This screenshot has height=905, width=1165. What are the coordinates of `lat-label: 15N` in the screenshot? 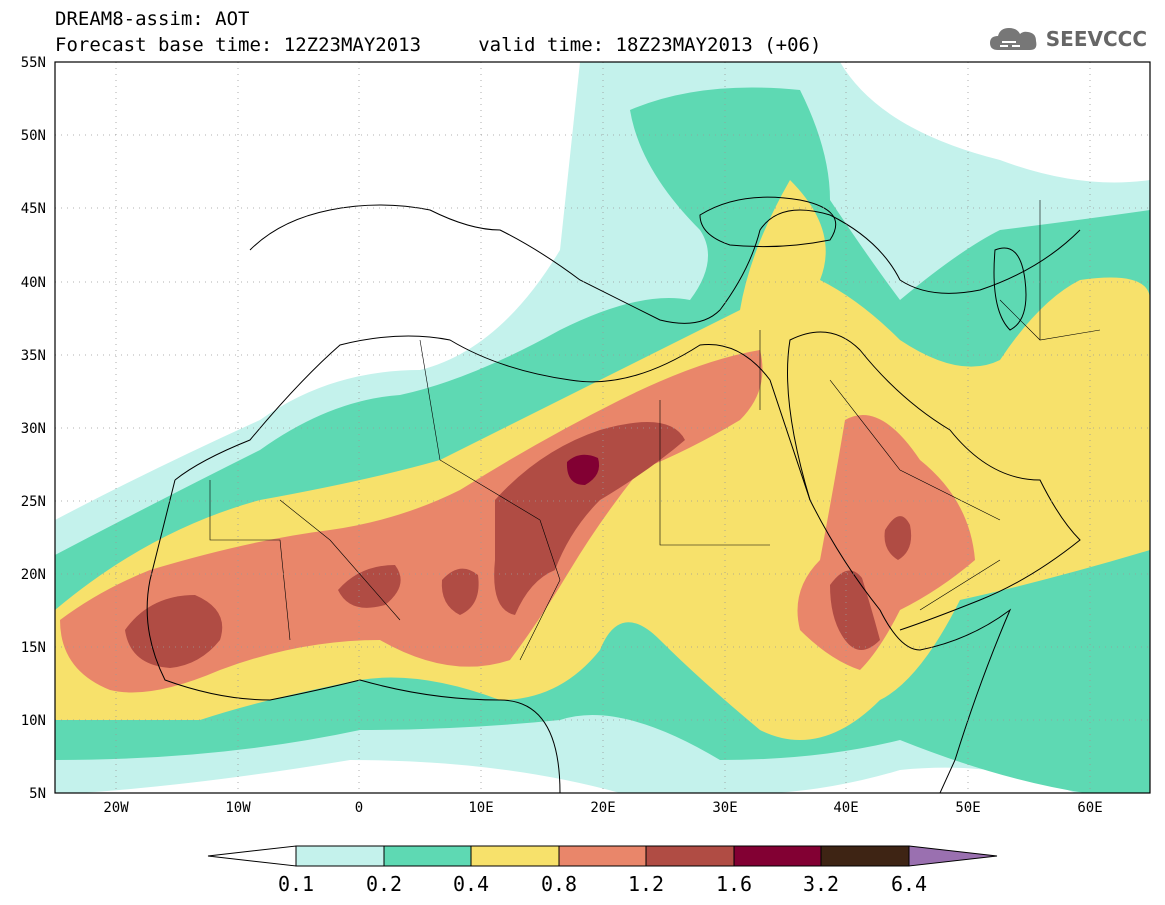 It's located at (33, 648).